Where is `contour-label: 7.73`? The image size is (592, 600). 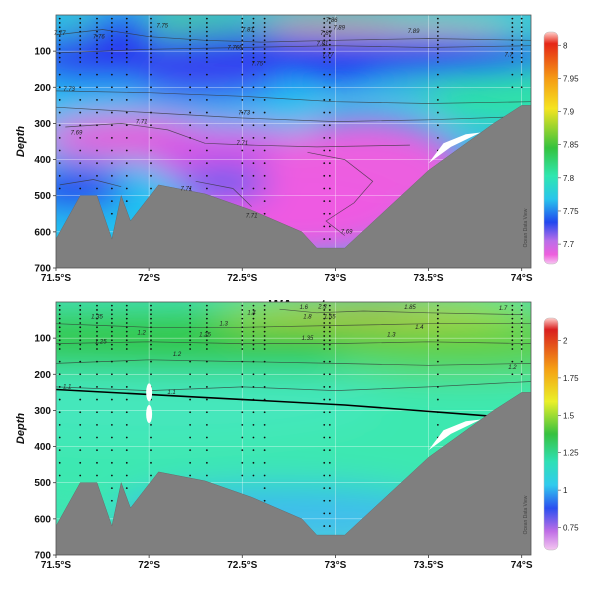
contour-label: 7.73 is located at coordinates (244, 113).